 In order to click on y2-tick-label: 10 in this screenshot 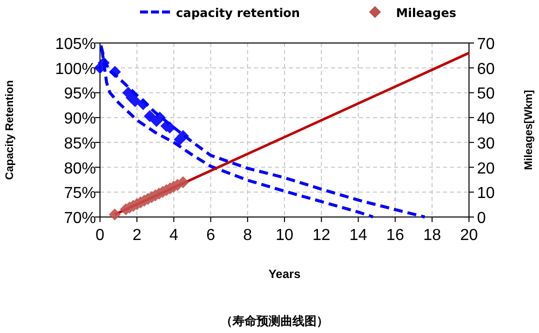, I will do `click(486, 193)`.